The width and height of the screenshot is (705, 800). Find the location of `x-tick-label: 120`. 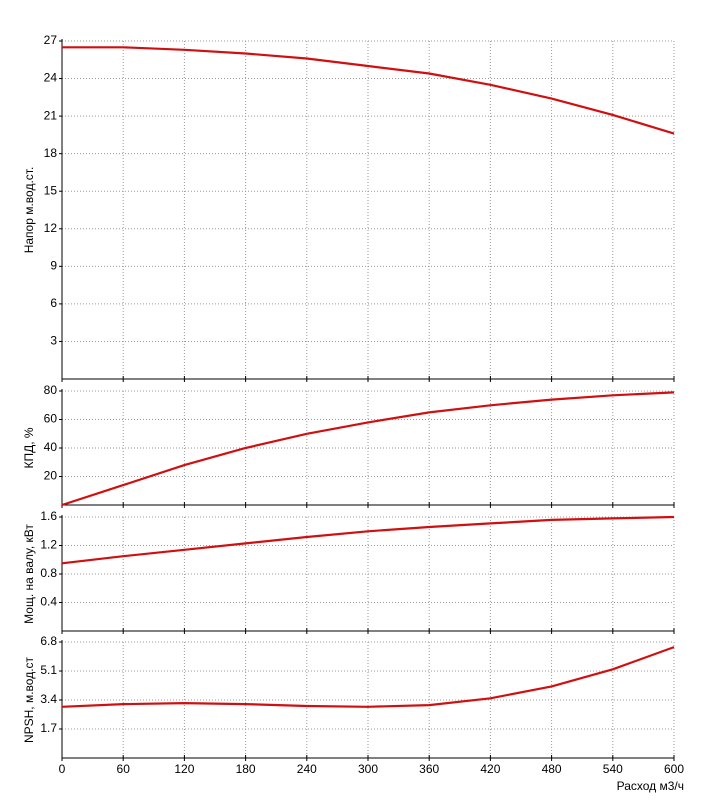

x-tick-label: 120 is located at coordinates (184, 769).